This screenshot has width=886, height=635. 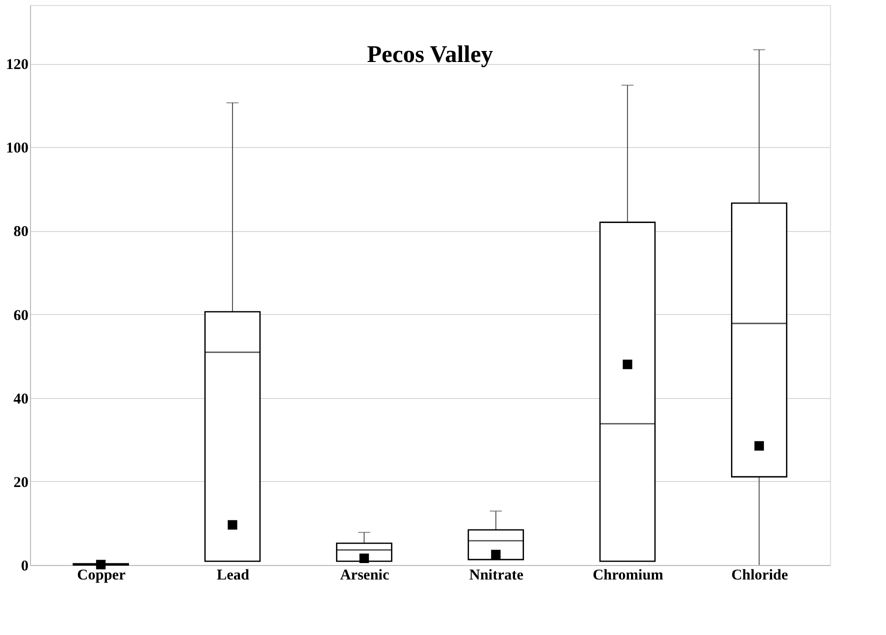 I want to click on x-tick-label: Lead, so click(x=233, y=576).